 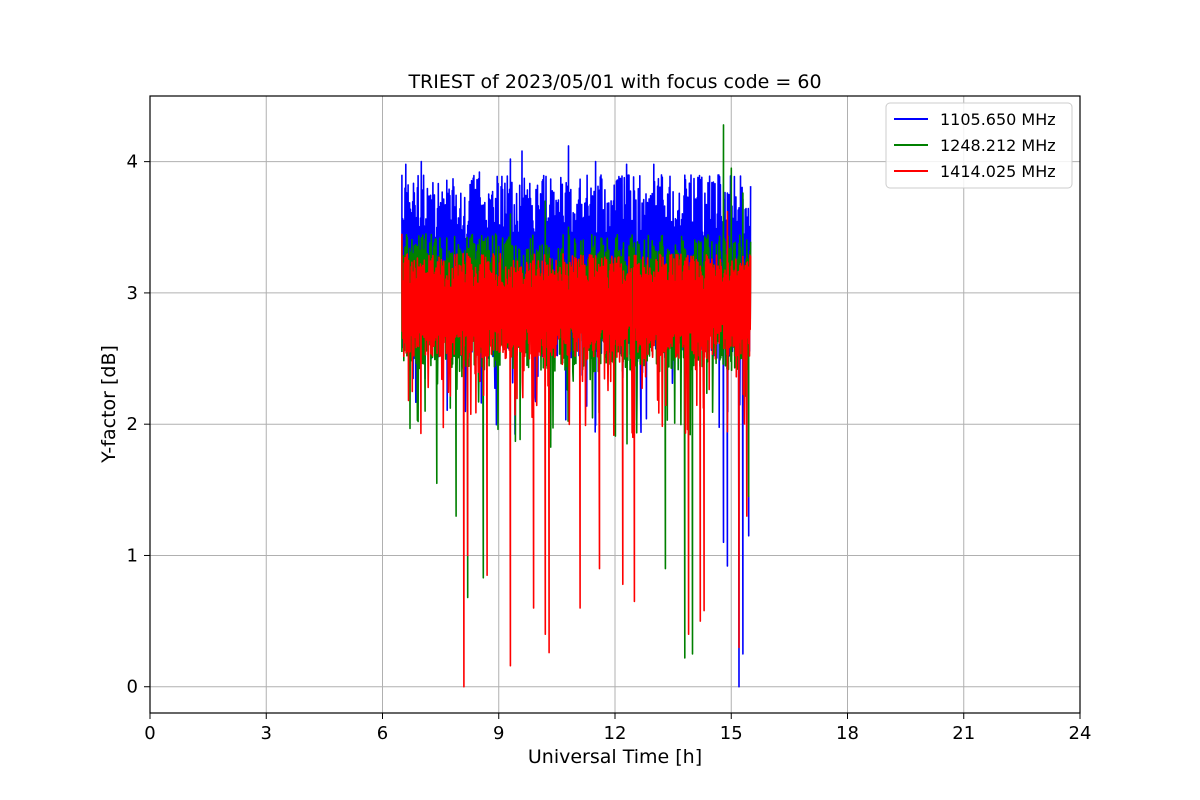 I want to click on y-tick-label: 2, so click(x=132, y=424).